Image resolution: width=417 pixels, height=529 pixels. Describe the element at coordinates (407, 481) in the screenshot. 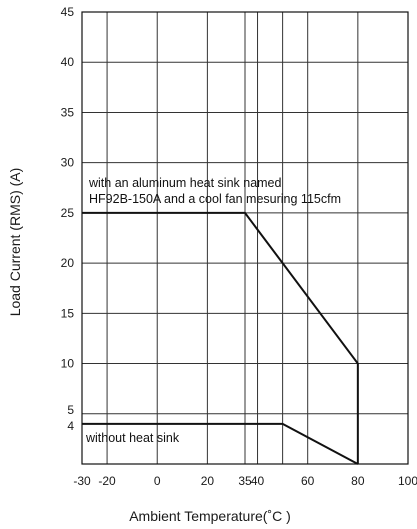

I see `x-tick-label-100: 100` at that location.